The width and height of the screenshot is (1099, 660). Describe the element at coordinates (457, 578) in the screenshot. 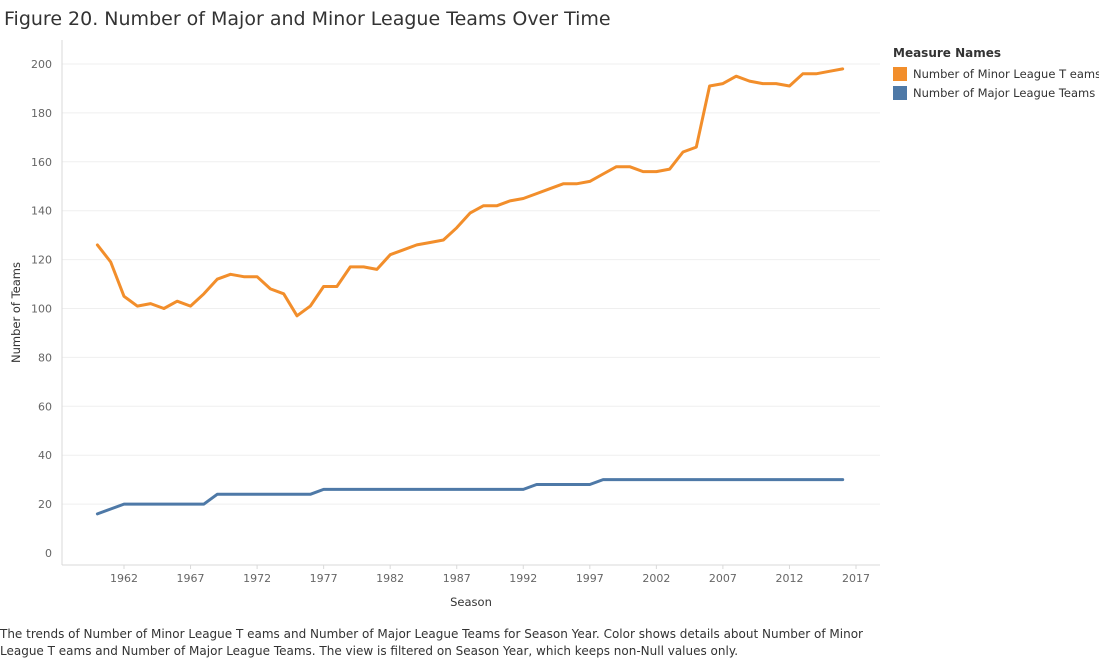

I see `x-tick-label: 1987` at that location.